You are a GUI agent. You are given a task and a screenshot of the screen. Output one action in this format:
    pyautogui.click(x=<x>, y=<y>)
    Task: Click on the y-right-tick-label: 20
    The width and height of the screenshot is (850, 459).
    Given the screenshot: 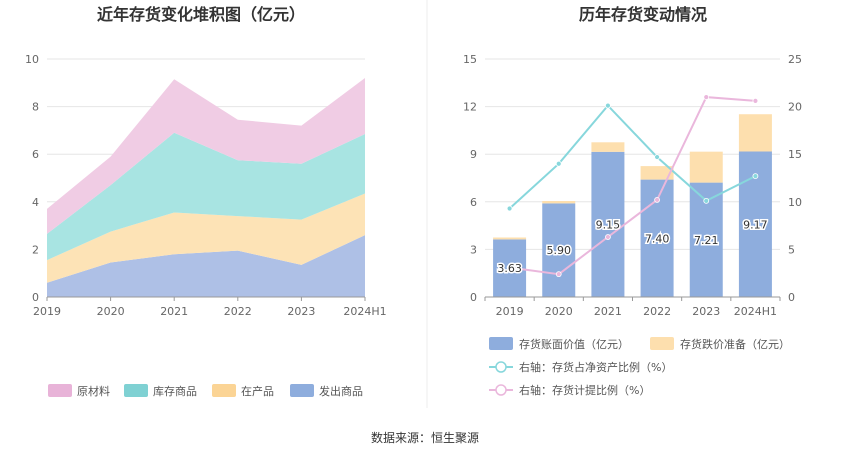 What is the action you would take?
    pyautogui.click(x=795, y=107)
    